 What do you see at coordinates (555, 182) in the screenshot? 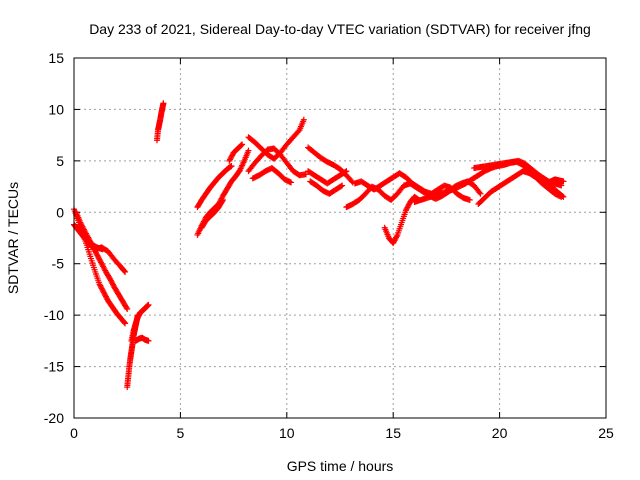
I see `series-track-y` at bounding box center [555, 182].